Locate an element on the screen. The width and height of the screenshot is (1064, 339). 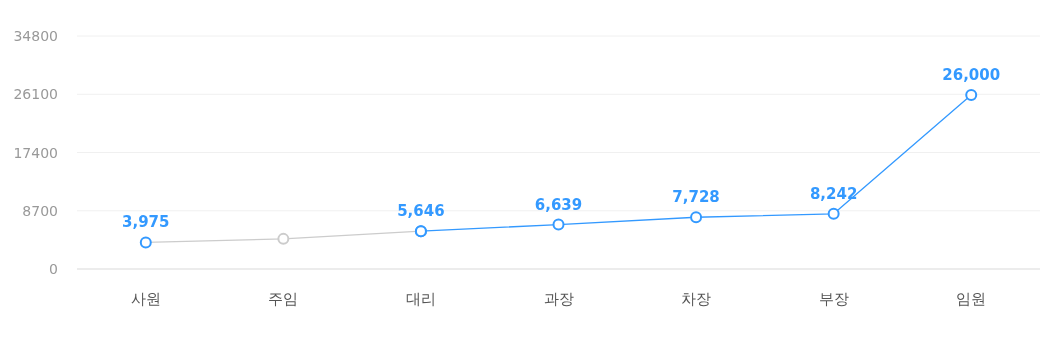
data-label: 6,639 is located at coordinates (558, 204).